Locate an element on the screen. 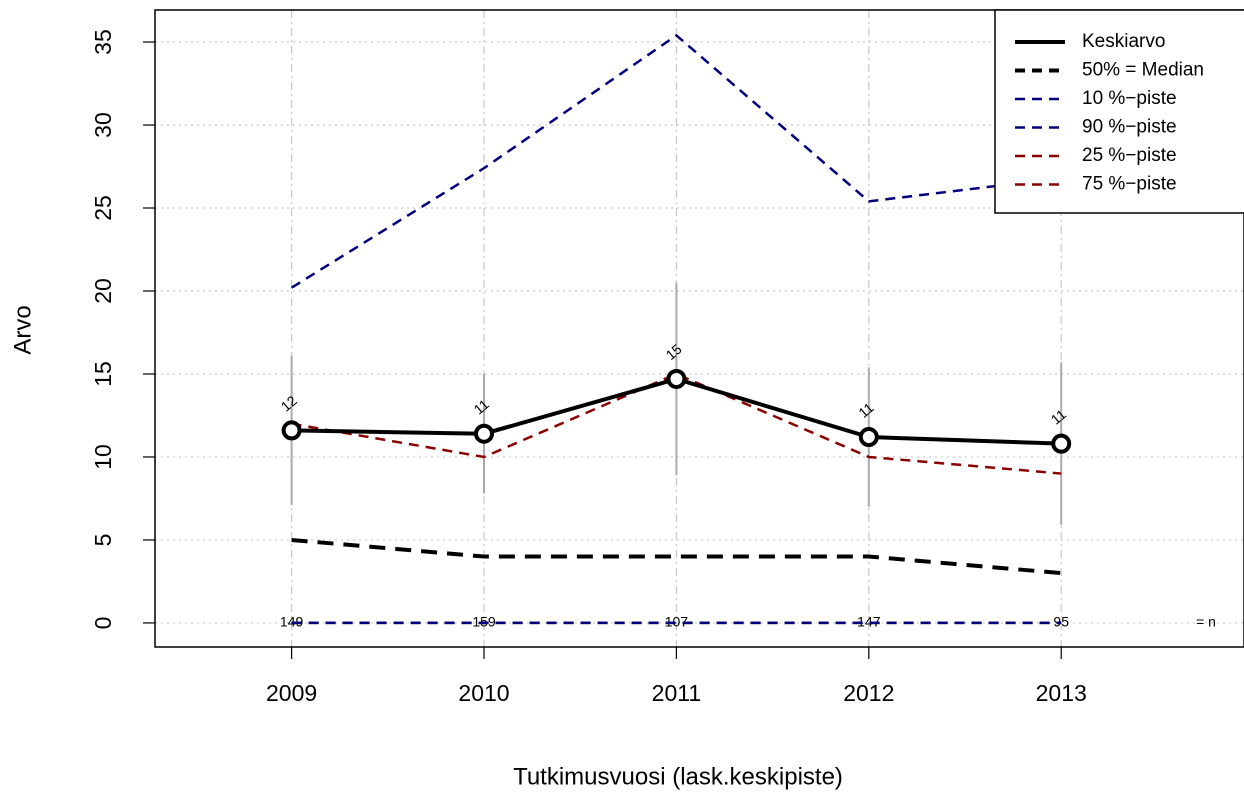  legend-label: 10 %−piste is located at coordinates (1129, 98).